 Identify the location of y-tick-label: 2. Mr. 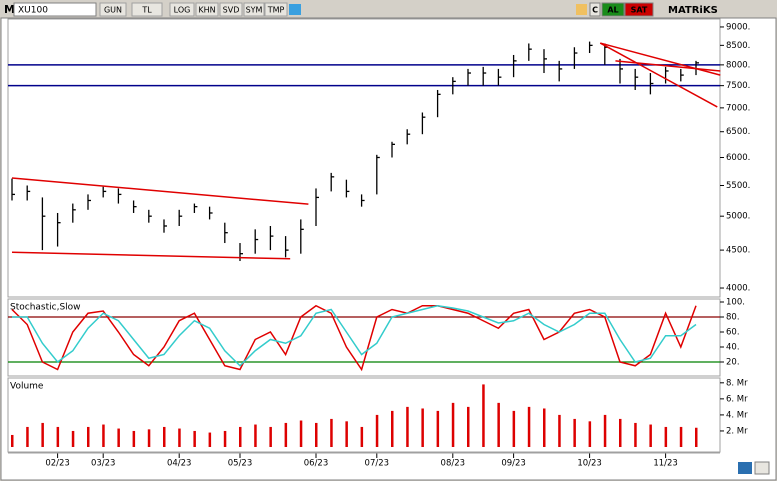
(737, 431).